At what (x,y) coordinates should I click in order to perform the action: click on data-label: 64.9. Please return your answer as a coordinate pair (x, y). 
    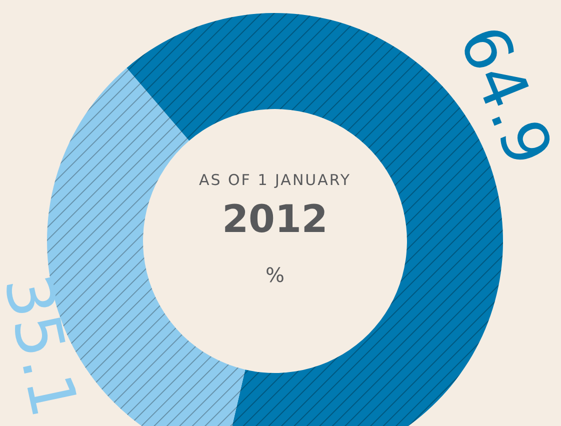
    Looking at the image, I should click on (502, 96).